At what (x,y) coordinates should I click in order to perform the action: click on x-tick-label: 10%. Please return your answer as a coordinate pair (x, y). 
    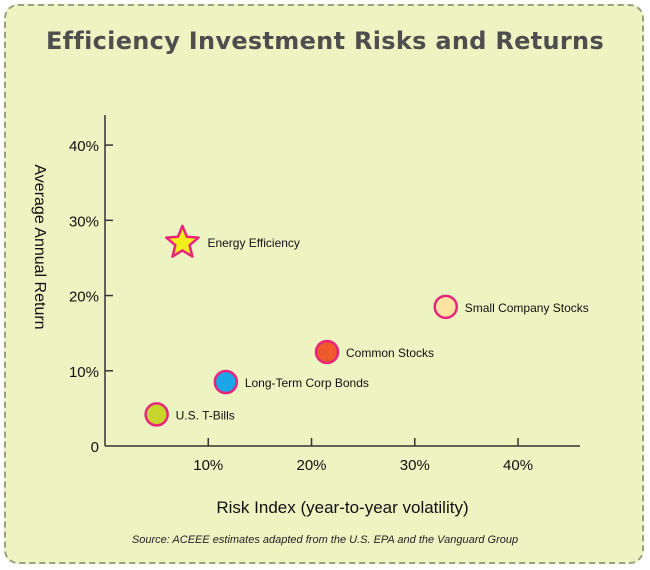
    Looking at the image, I should click on (208, 465).